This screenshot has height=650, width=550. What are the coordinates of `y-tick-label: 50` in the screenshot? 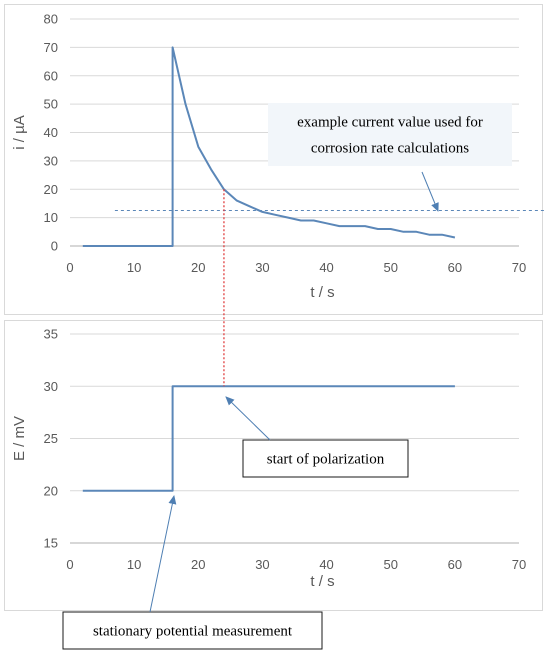 It's located at (51, 104).